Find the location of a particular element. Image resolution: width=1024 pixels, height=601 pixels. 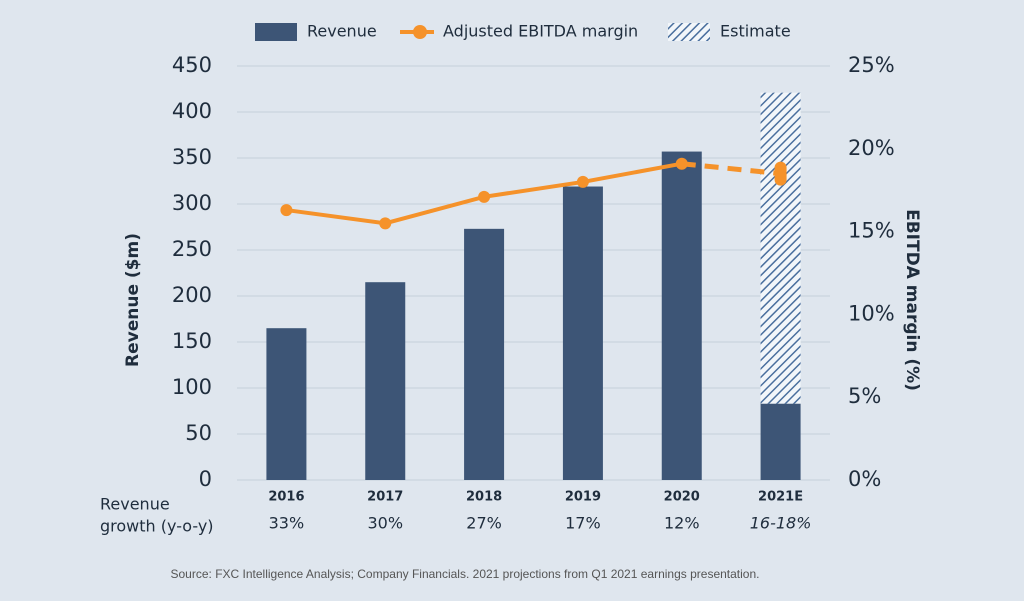

y-tick-label: 0 is located at coordinates (205, 479).